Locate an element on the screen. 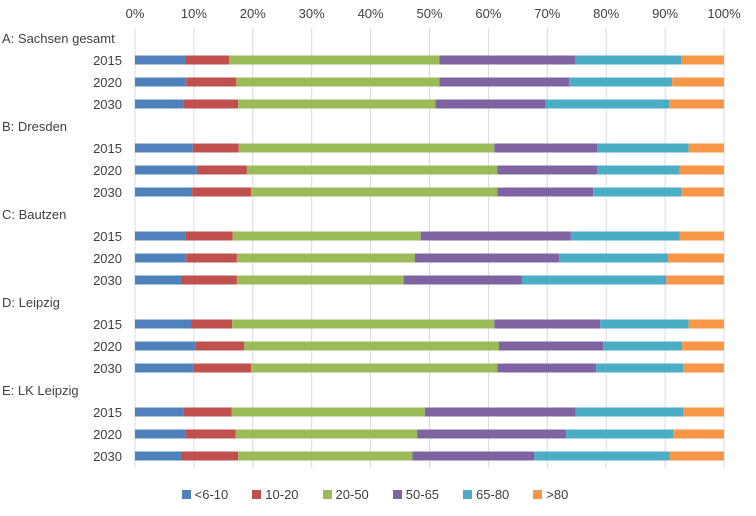 This screenshot has height=516, width=756. legend-item: <6-10 is located at coordinates (208, 494).